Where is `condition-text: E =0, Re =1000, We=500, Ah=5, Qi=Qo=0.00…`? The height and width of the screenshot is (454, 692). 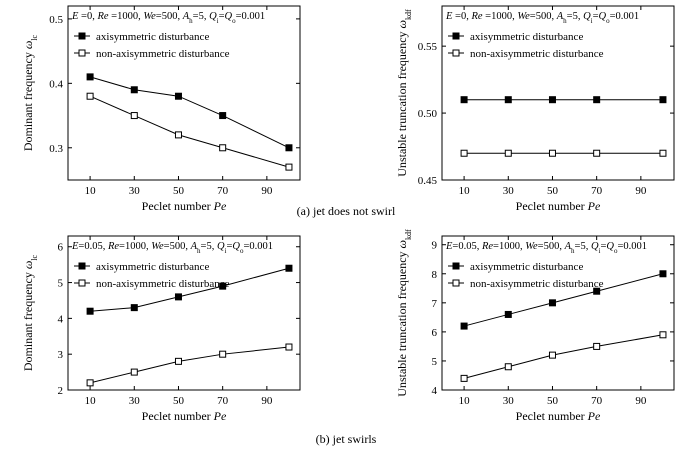 condition-text: E =0, Re =1000, We=500, Ah=5, Qi=Qo=0.00… is located at coordinates (168, 18).